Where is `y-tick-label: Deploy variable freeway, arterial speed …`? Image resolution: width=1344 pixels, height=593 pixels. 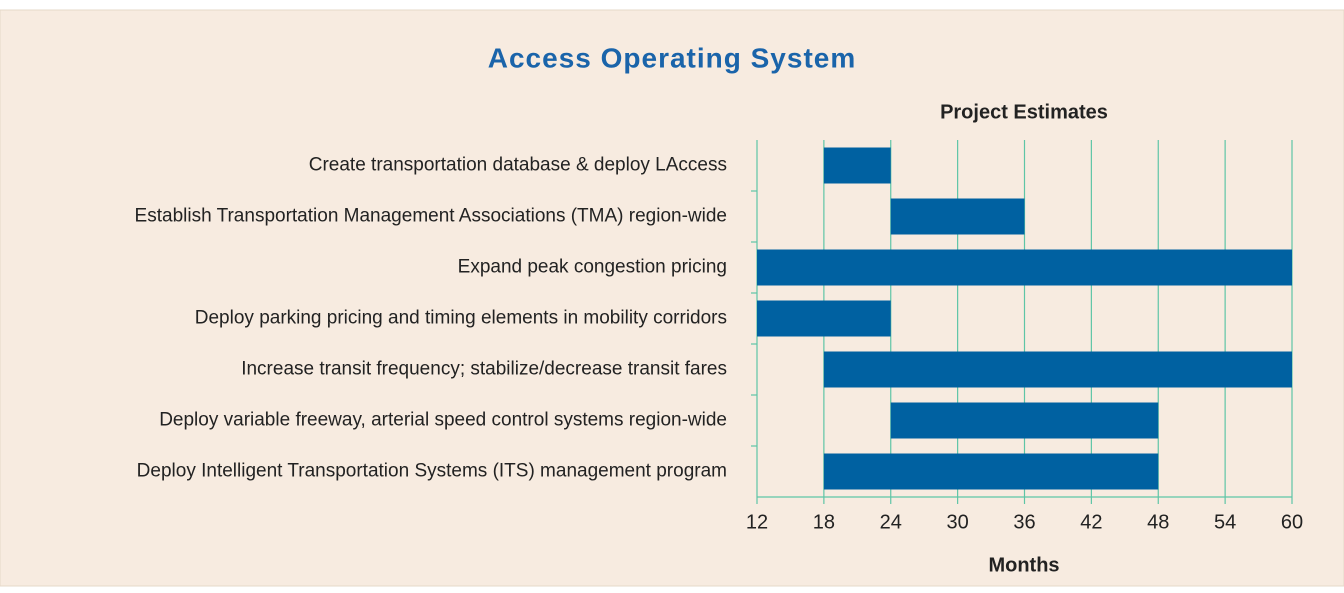 y-tick-label: Deploy variable freeway, arterial speed … is located at coordinates (443, 420).